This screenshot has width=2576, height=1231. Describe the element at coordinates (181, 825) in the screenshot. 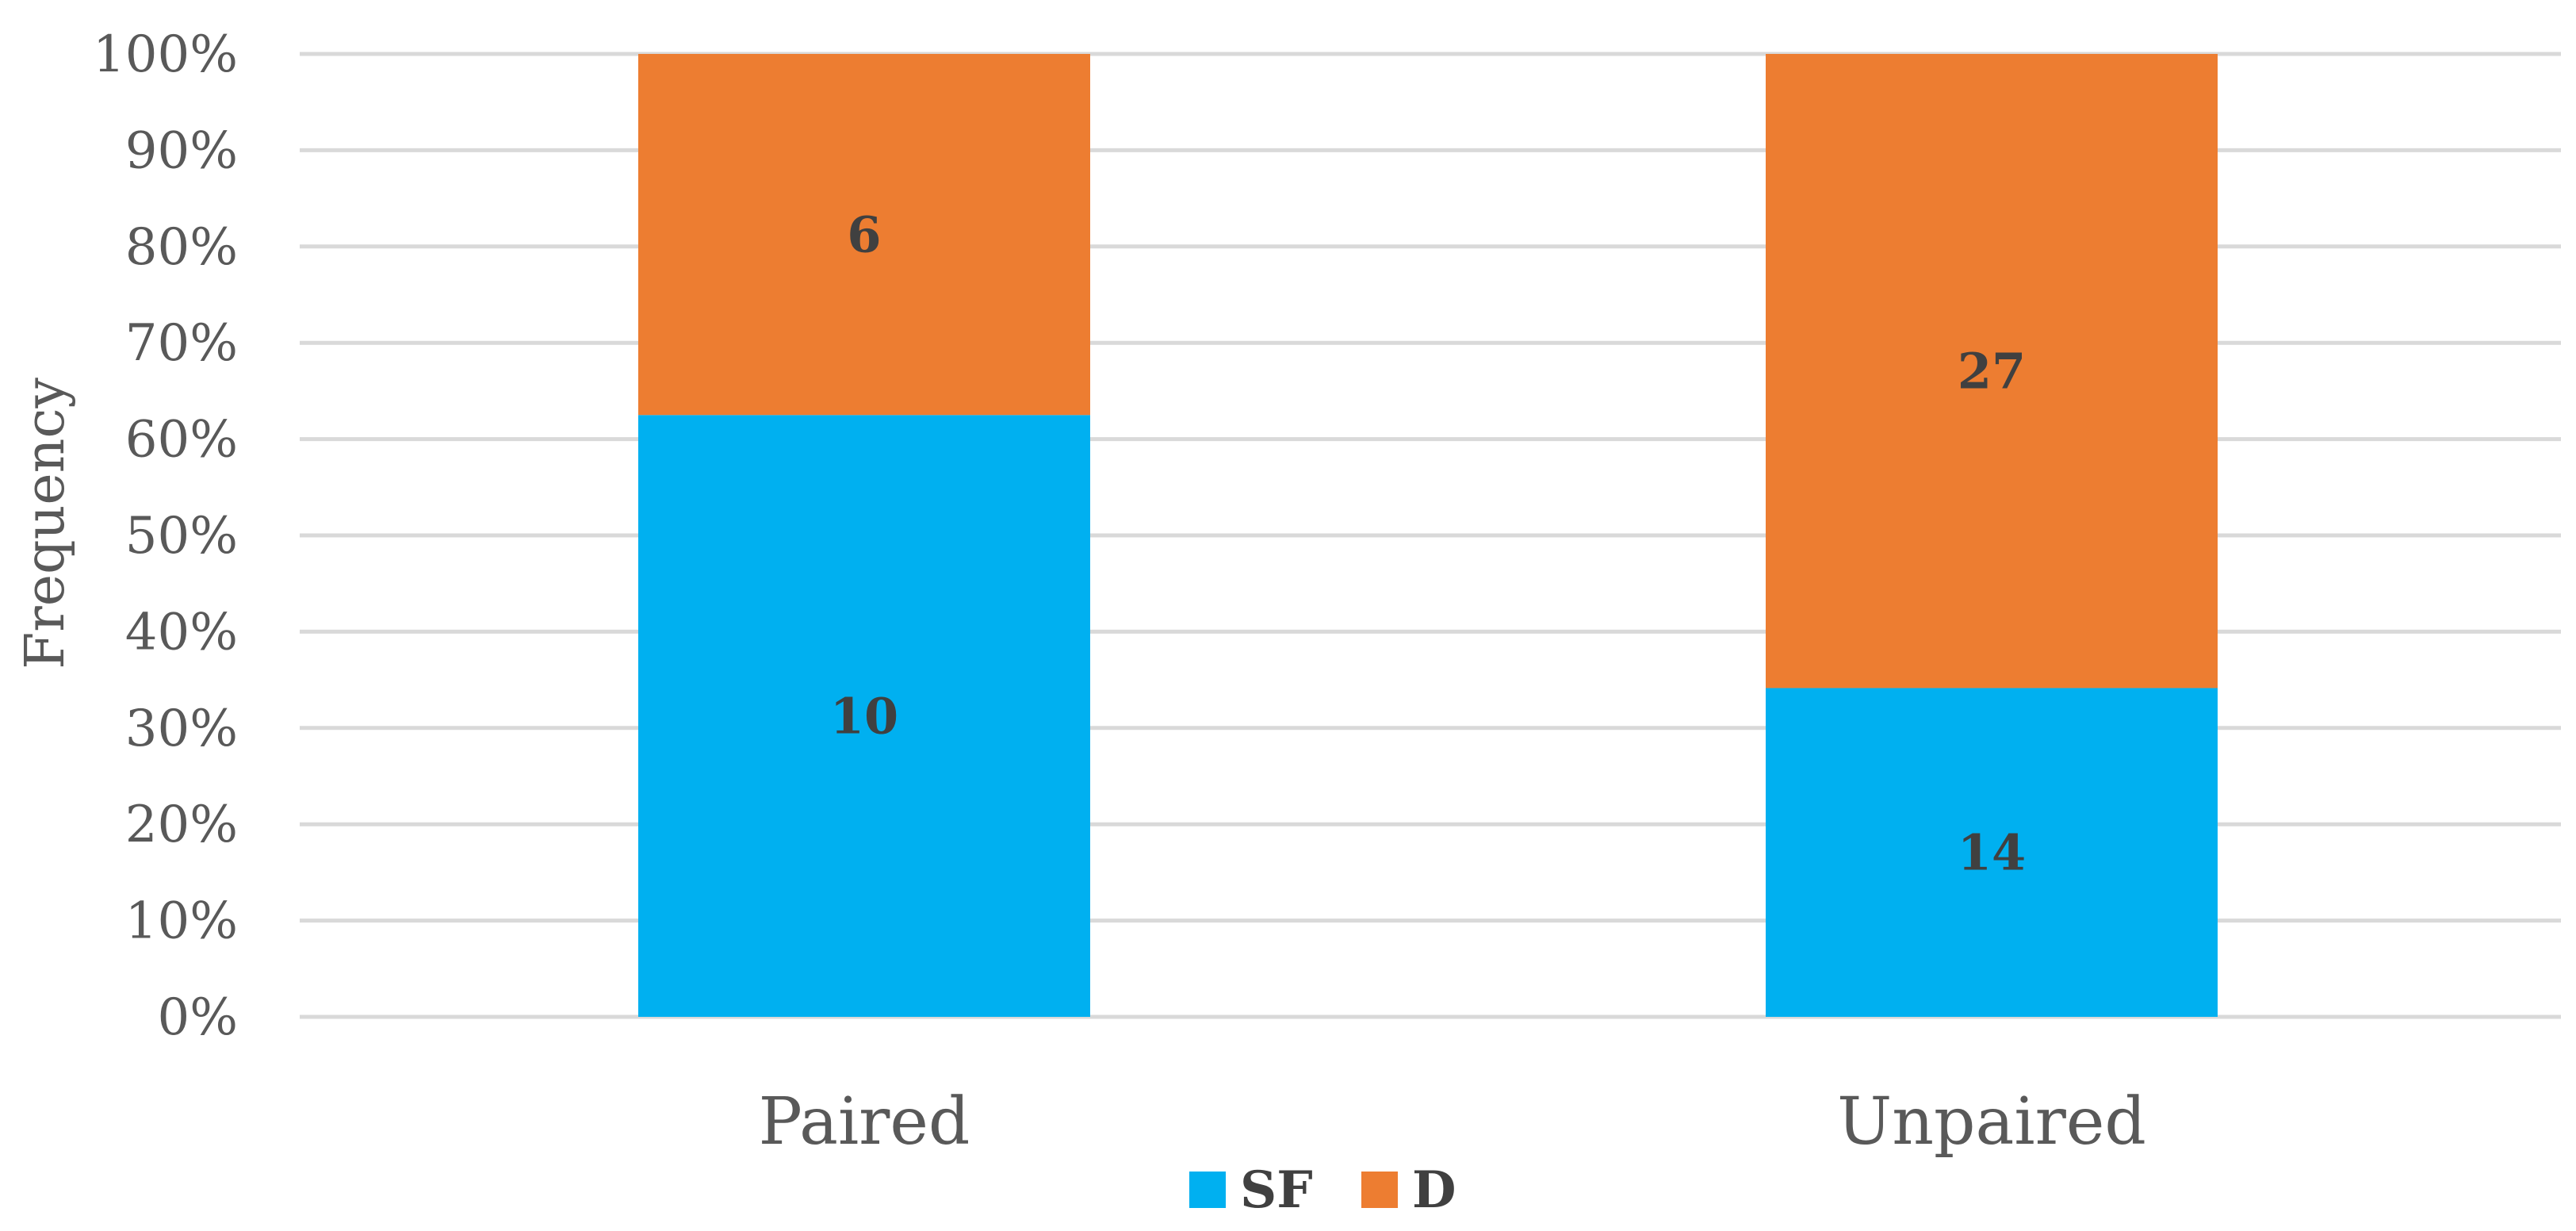

I see `y-tick-label: 20%` at that location.